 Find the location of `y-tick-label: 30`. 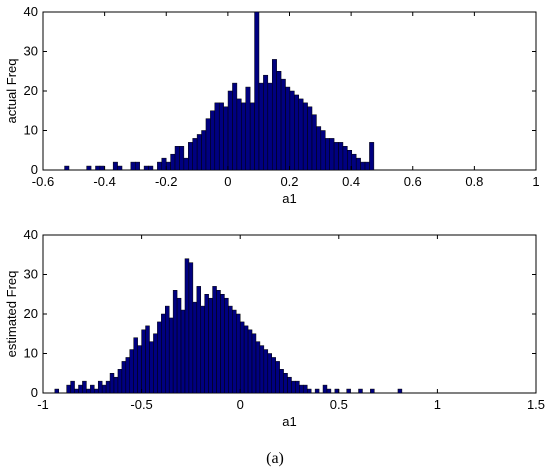

y-tick-label: 30 is located at coordinates (31, 51).